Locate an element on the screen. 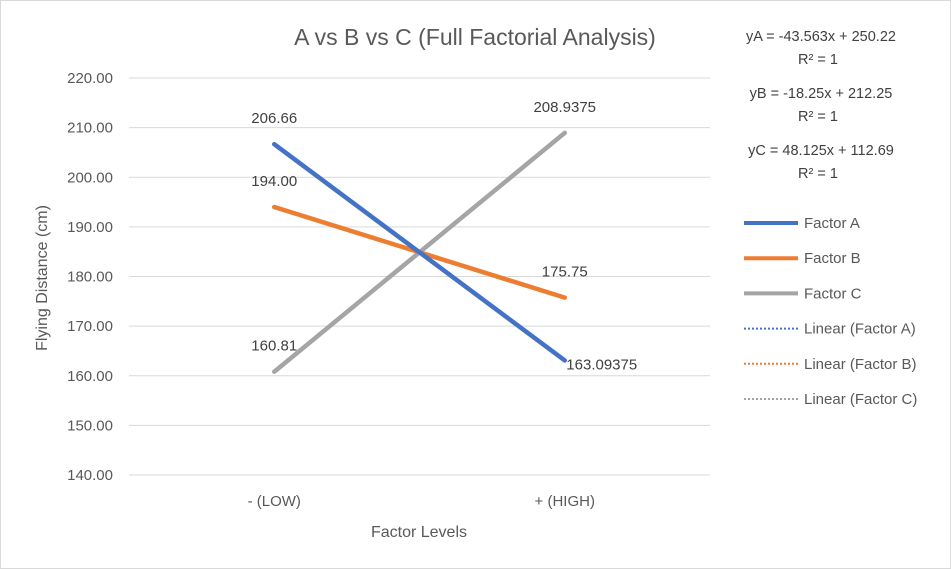 Image resolution: width=951 pixels, height=569 pixels. series-lines is located at coordinates (419, 252).